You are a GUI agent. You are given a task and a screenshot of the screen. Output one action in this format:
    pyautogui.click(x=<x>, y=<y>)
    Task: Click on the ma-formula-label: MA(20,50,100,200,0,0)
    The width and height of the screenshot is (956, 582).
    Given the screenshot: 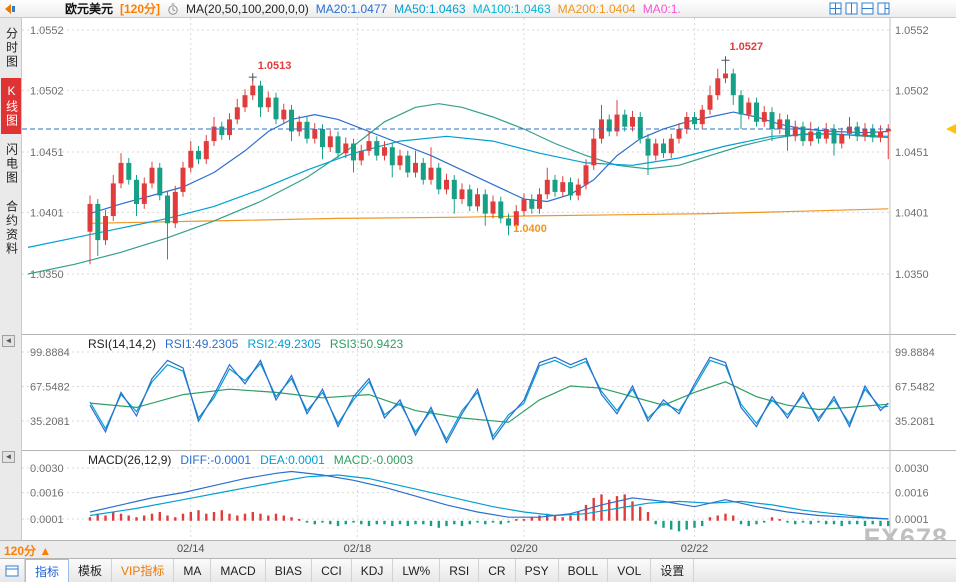 What is the action you would take?
    pyautogui.click(x=247, y=8)
    